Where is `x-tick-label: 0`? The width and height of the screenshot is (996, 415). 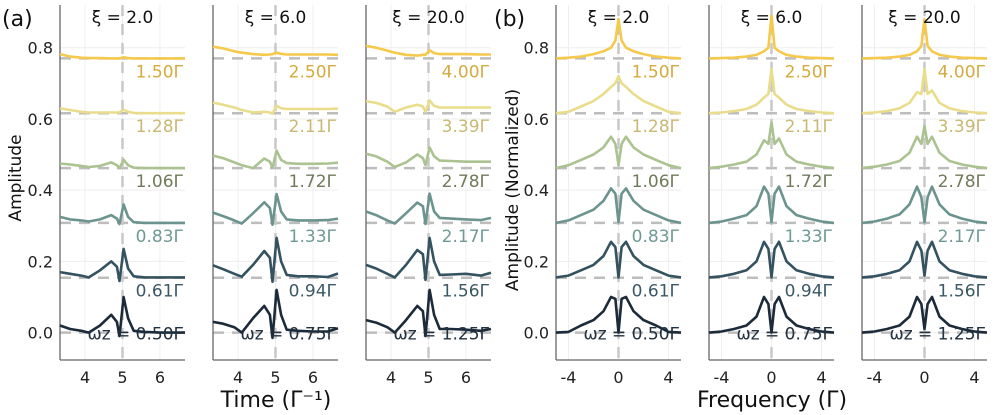
x-tick-label: 0 is located at coordinates (924, 377).